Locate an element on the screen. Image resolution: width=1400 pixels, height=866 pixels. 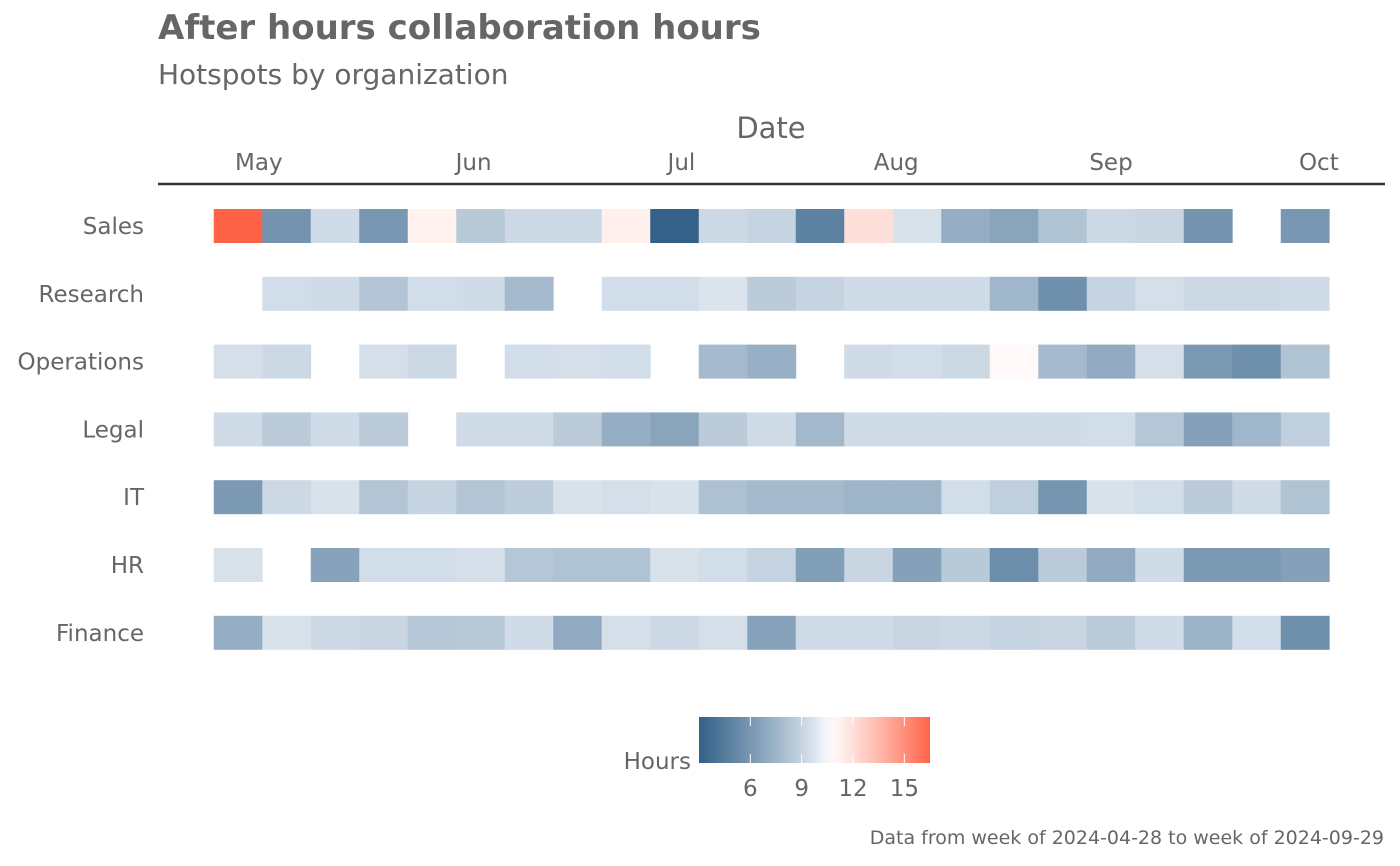
x-tick-label-aug: Aug is located at coordinates (896, 163).